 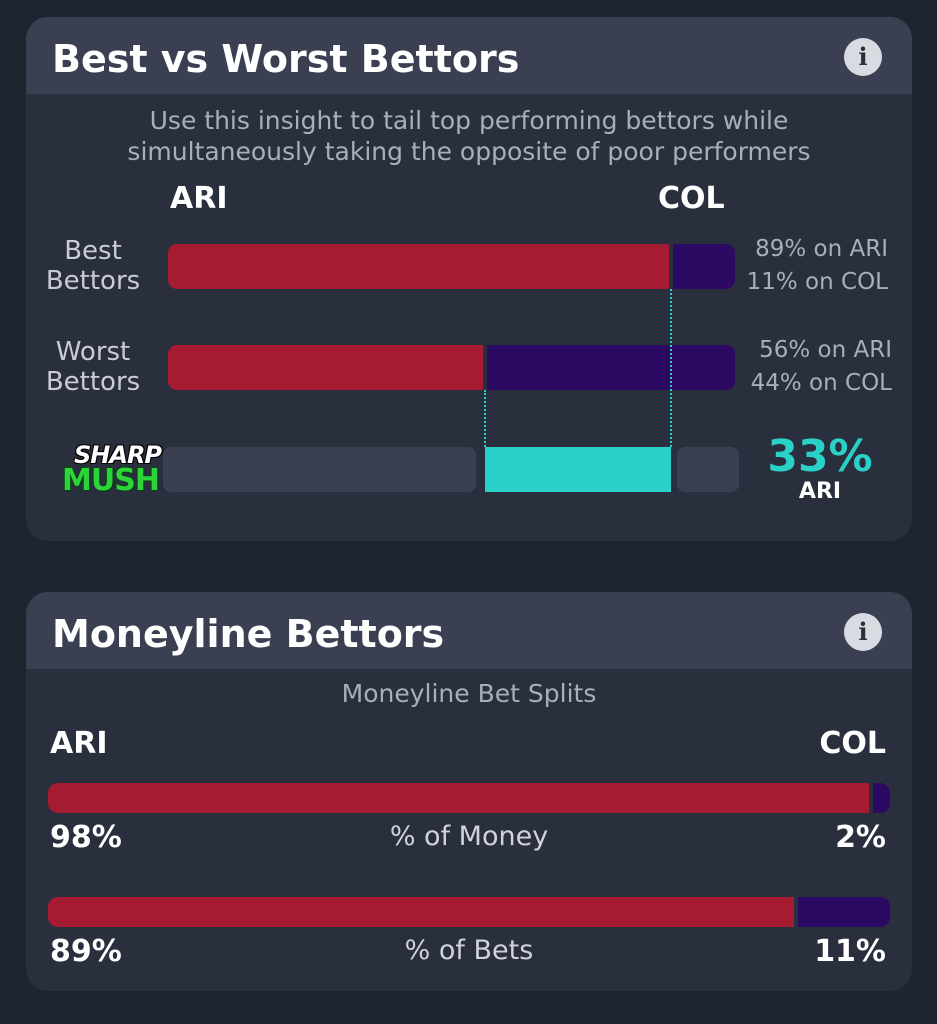 I want to click on worst-bettors-split-text: 56% on ARI 44% on COL, so click(x=812, y=367).